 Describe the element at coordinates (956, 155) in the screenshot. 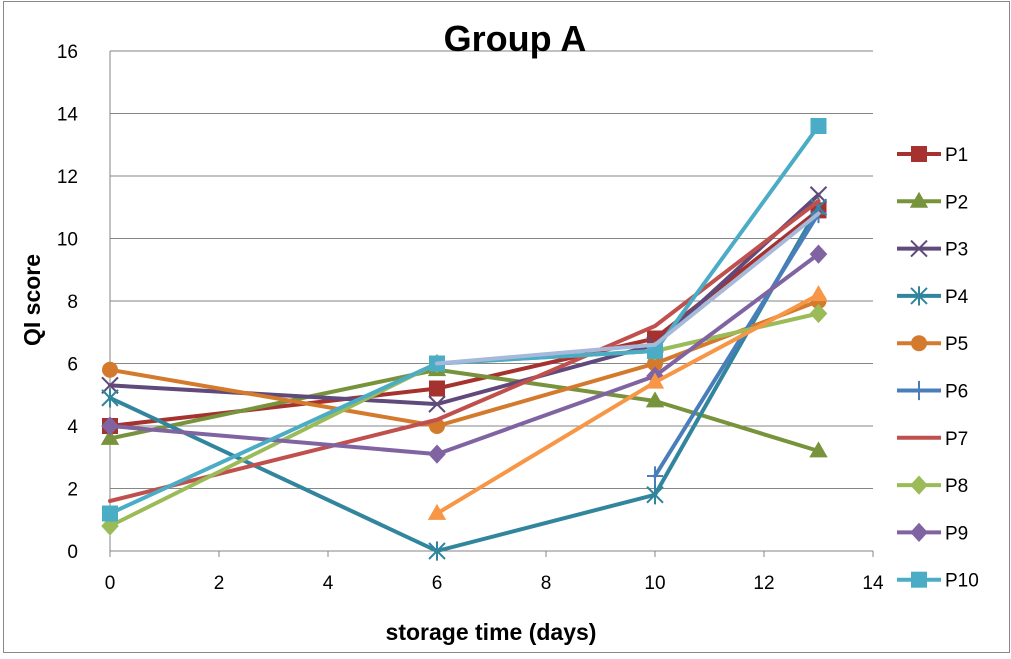

I see `legend-label: P1` at that location.